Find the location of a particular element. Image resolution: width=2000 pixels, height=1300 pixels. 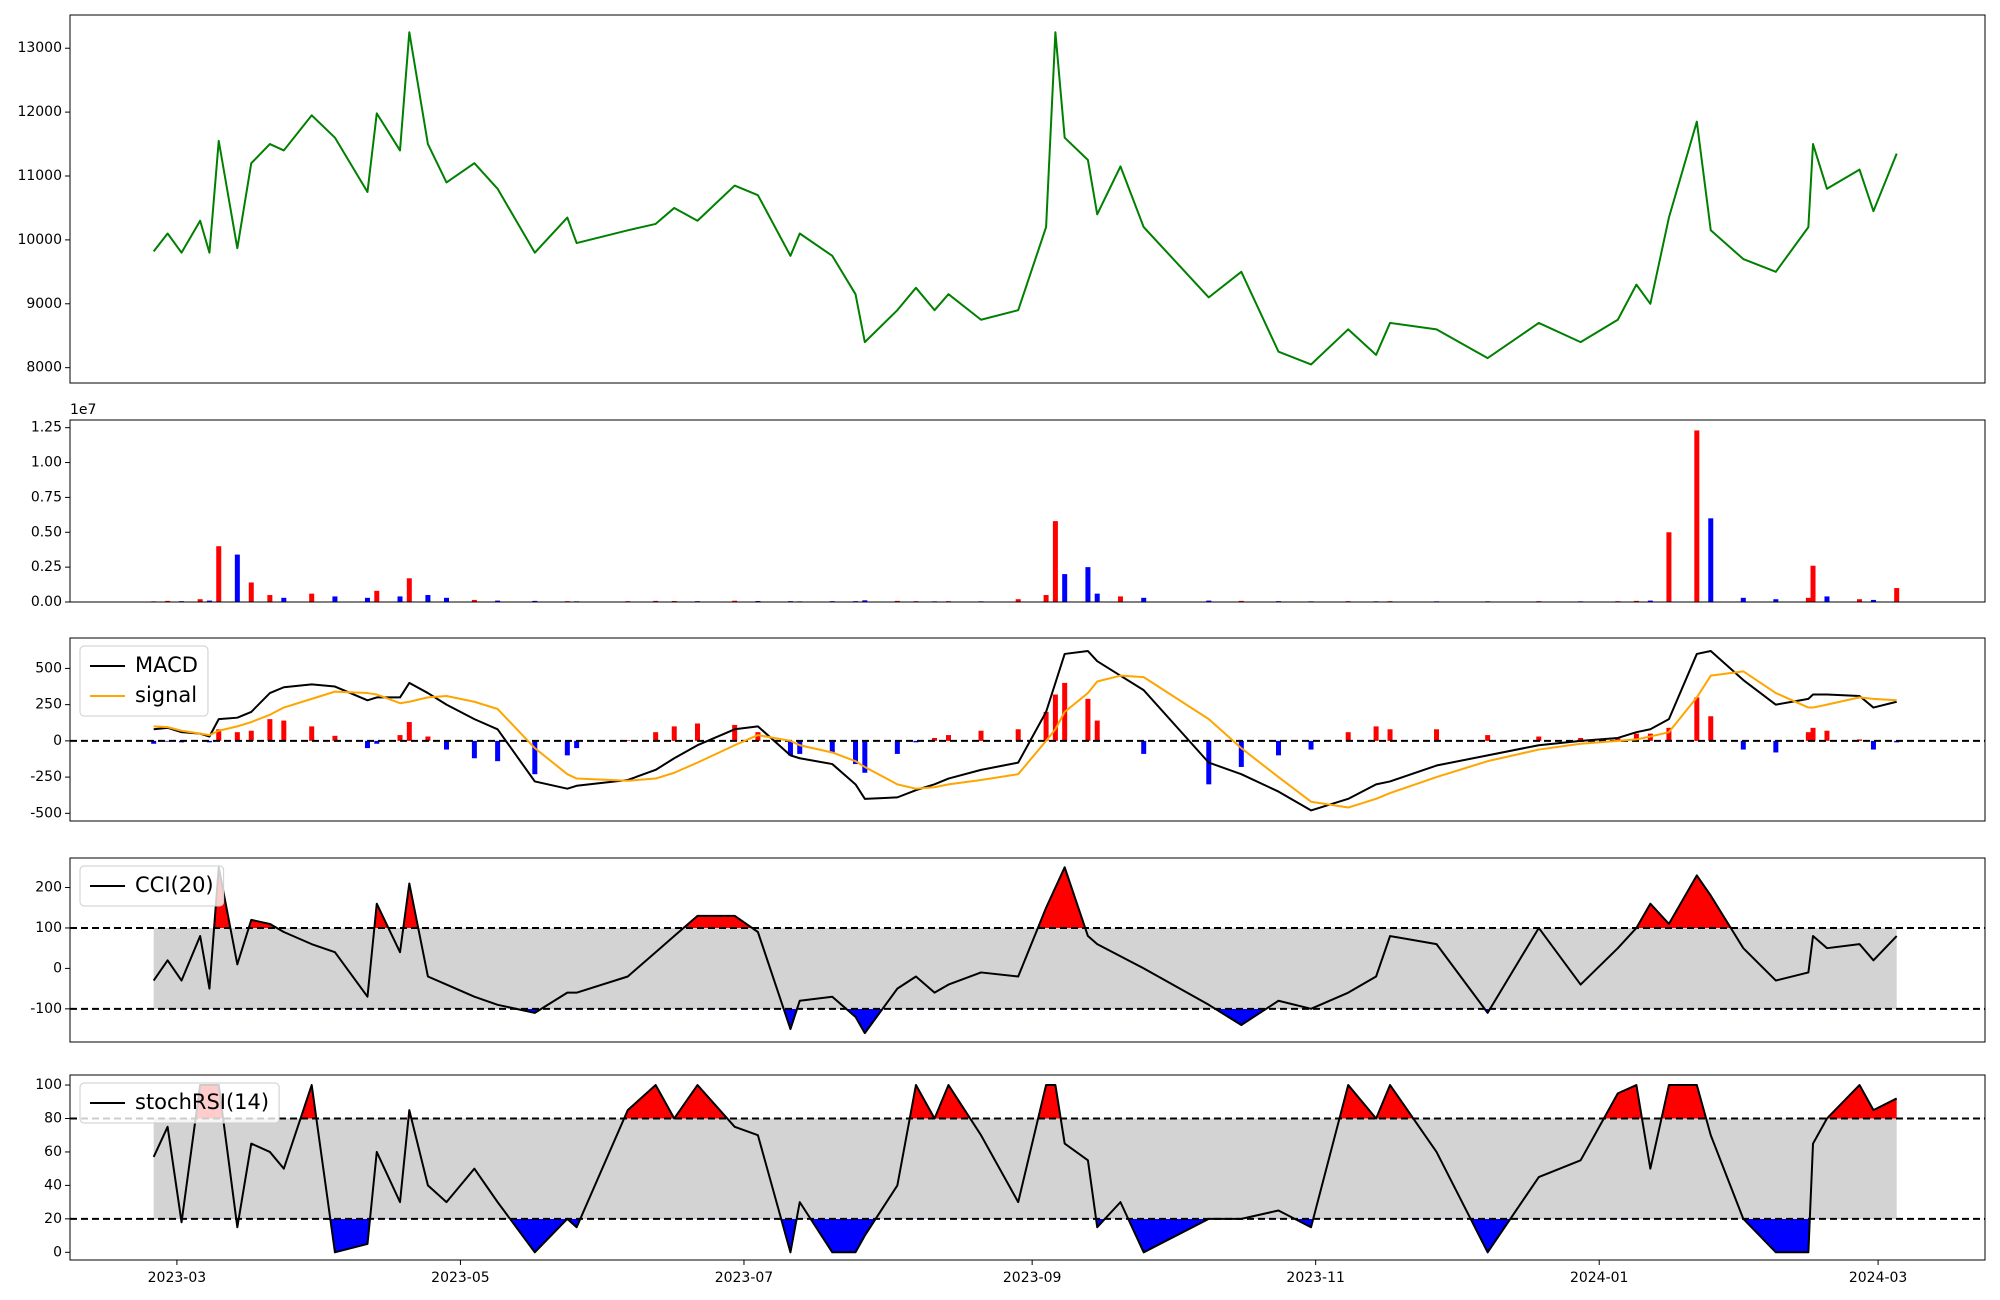

x-tick-label: 2023-05 is located at coordinates (460, 1278).